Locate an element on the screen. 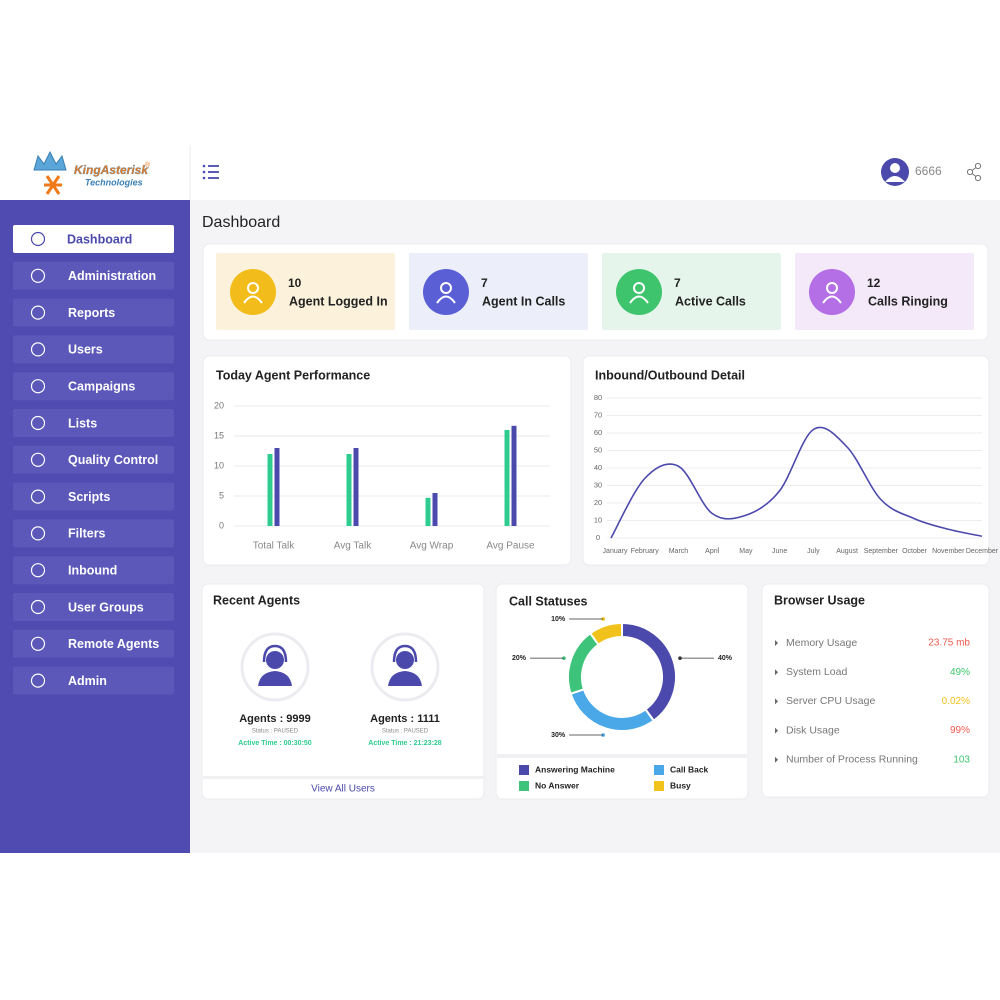 This screenshot has height=1000, width=1000. x-tick-label: December is located at coordinates (982, 551).